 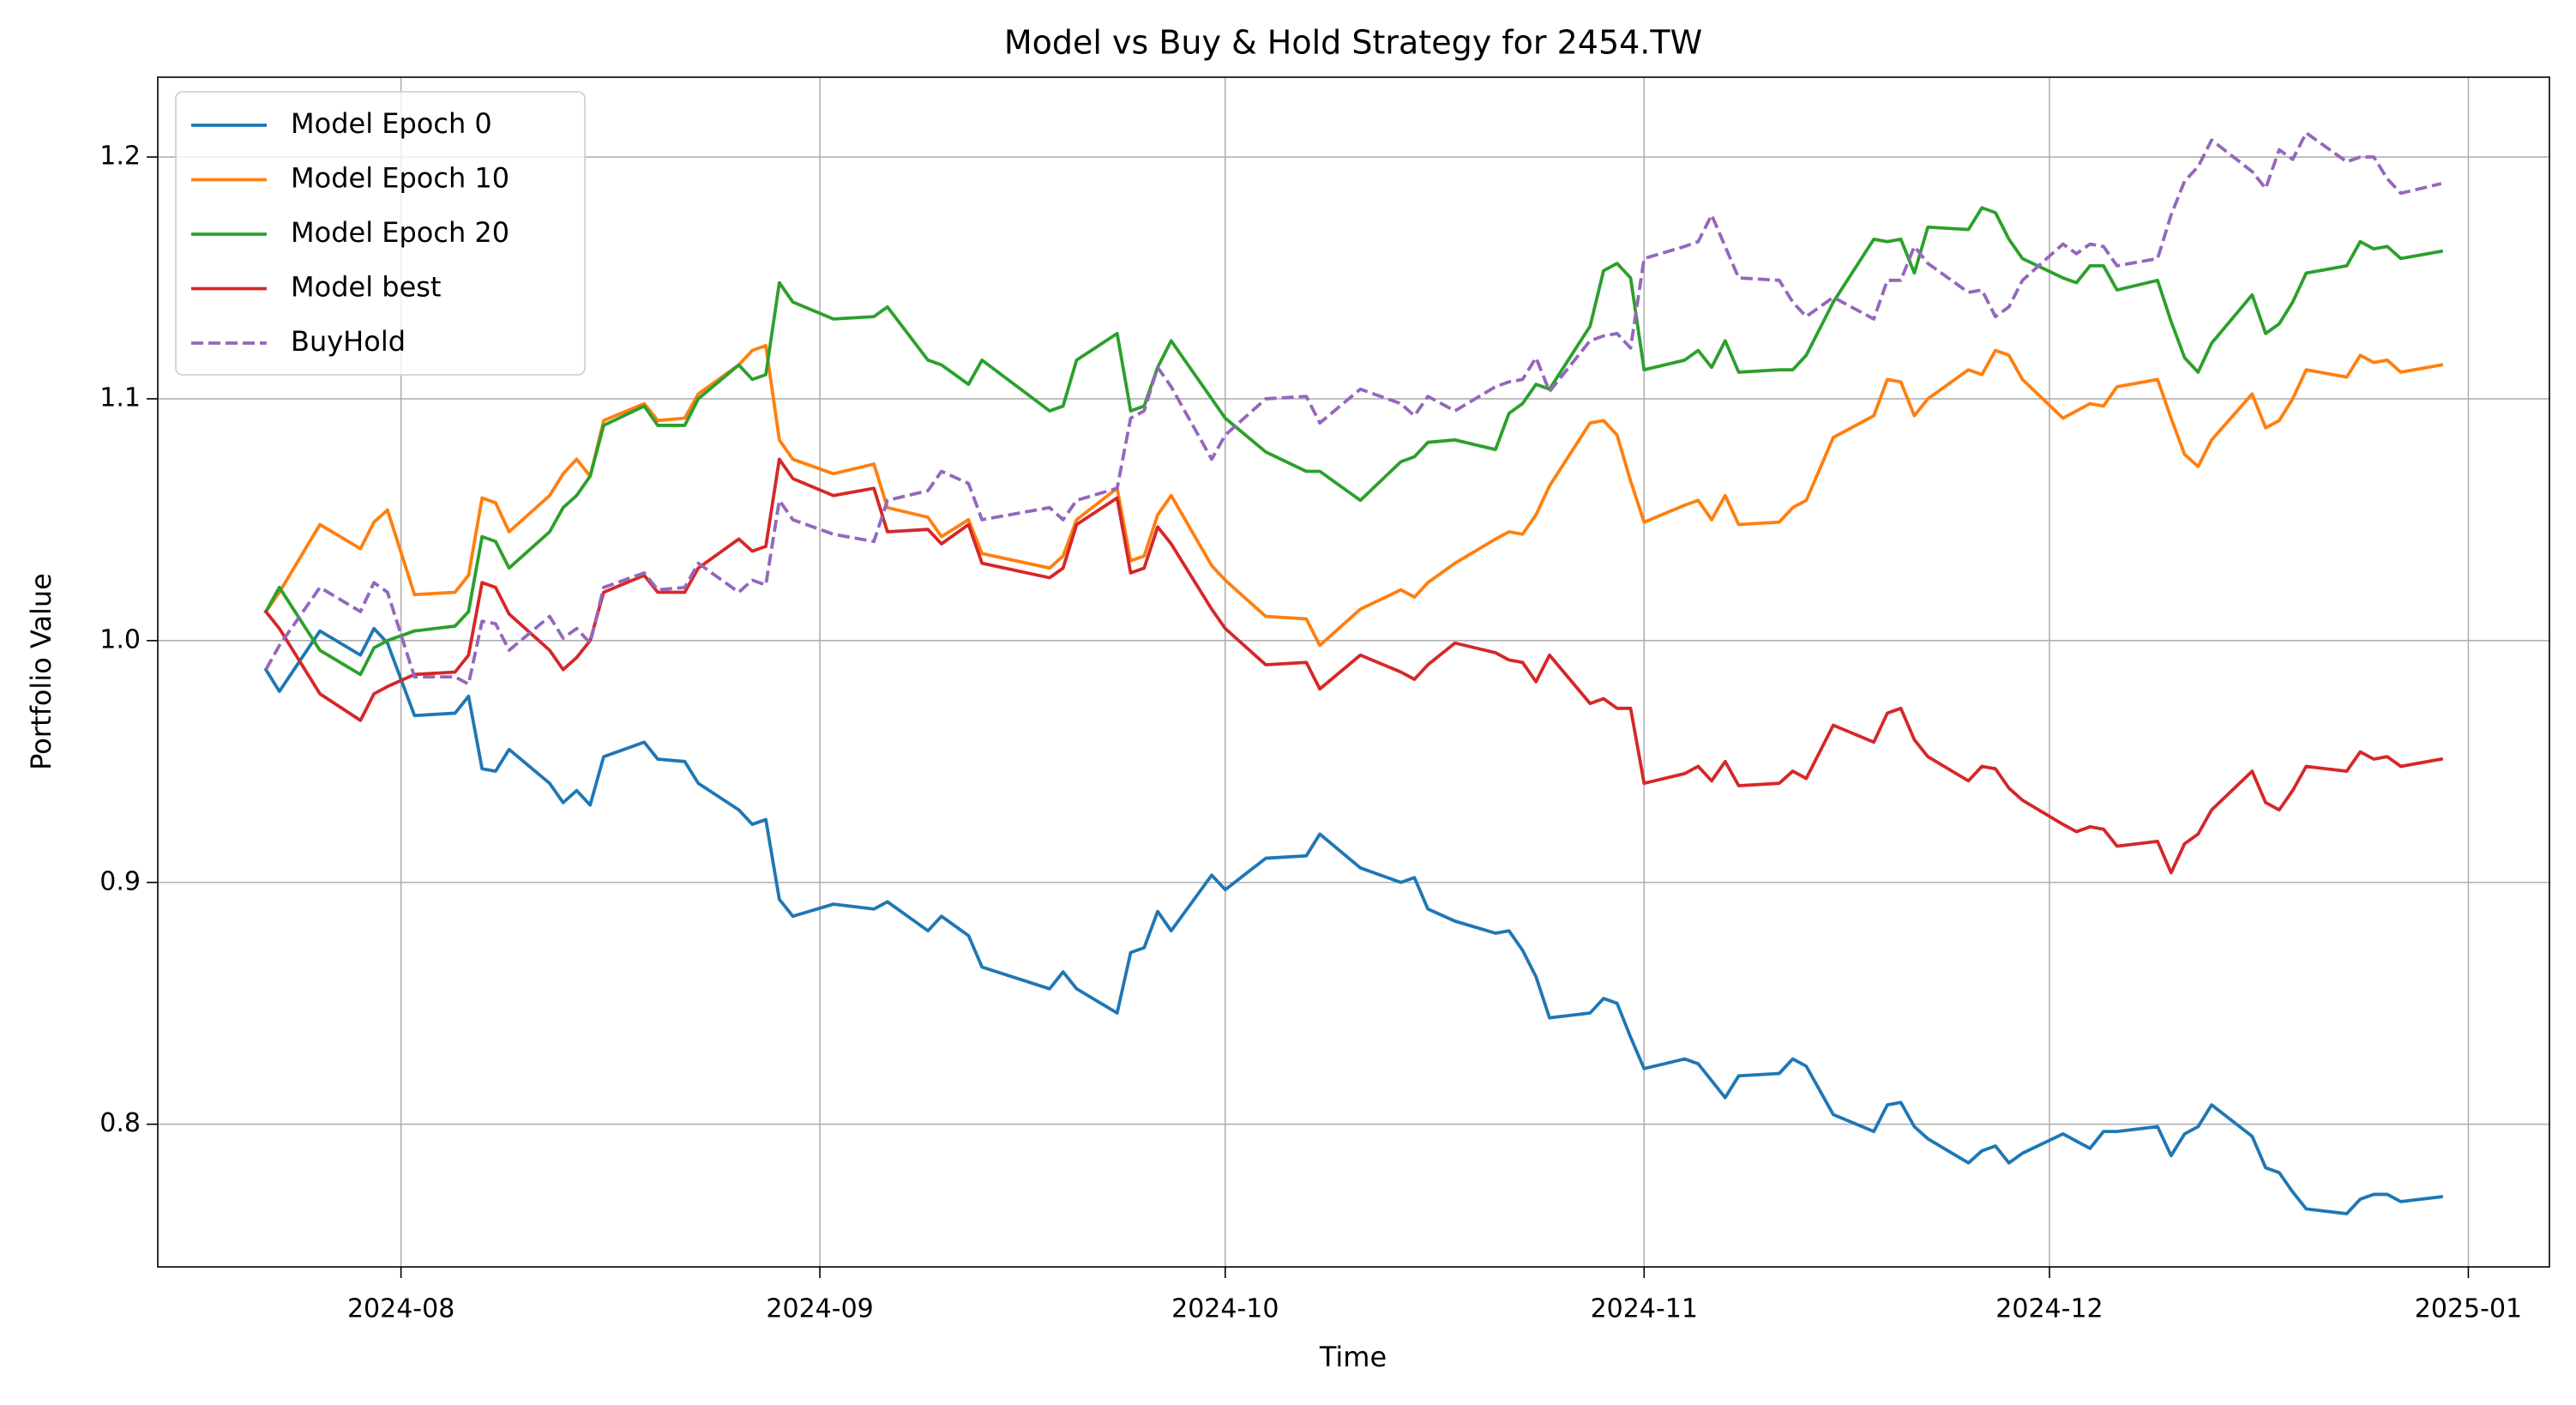 What do you see at coordinates (120, 639) in the screenshot?
I see `y-tick-label: 1.0` at bounding box center [120, 639].